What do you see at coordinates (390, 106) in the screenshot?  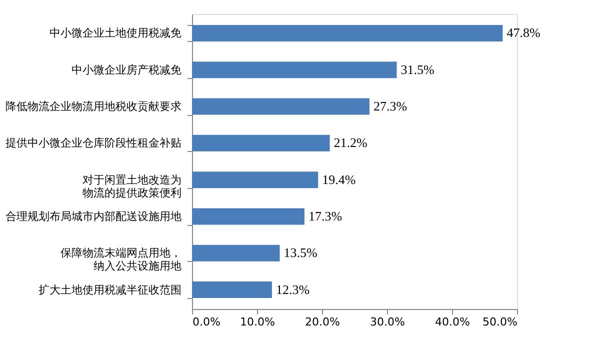 I see `data-label: 27.3%` at bounding box center [390, 106].